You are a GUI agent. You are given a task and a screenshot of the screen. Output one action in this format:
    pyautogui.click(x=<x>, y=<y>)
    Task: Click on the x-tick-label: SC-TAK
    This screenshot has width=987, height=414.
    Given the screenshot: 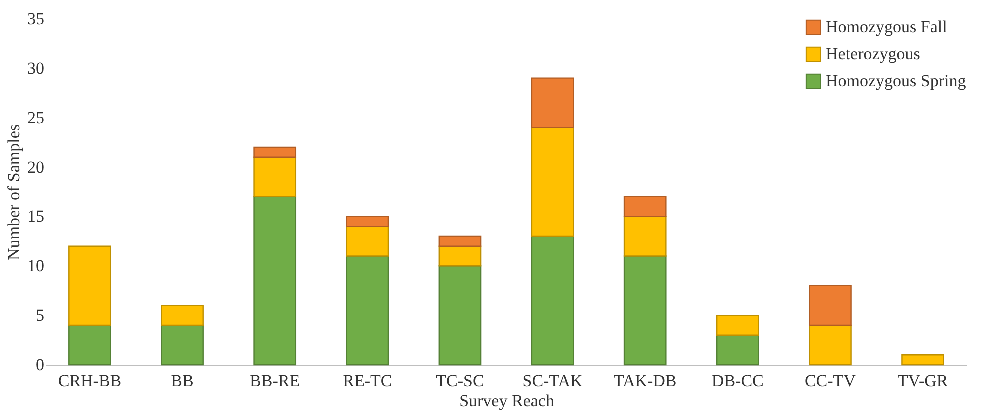 What is the action you would take?
    pyautogui.click(x=553, y=381)
    